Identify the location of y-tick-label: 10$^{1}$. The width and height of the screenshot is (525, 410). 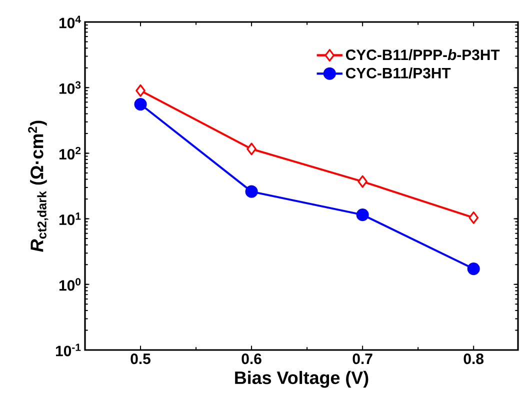
(70, 219).